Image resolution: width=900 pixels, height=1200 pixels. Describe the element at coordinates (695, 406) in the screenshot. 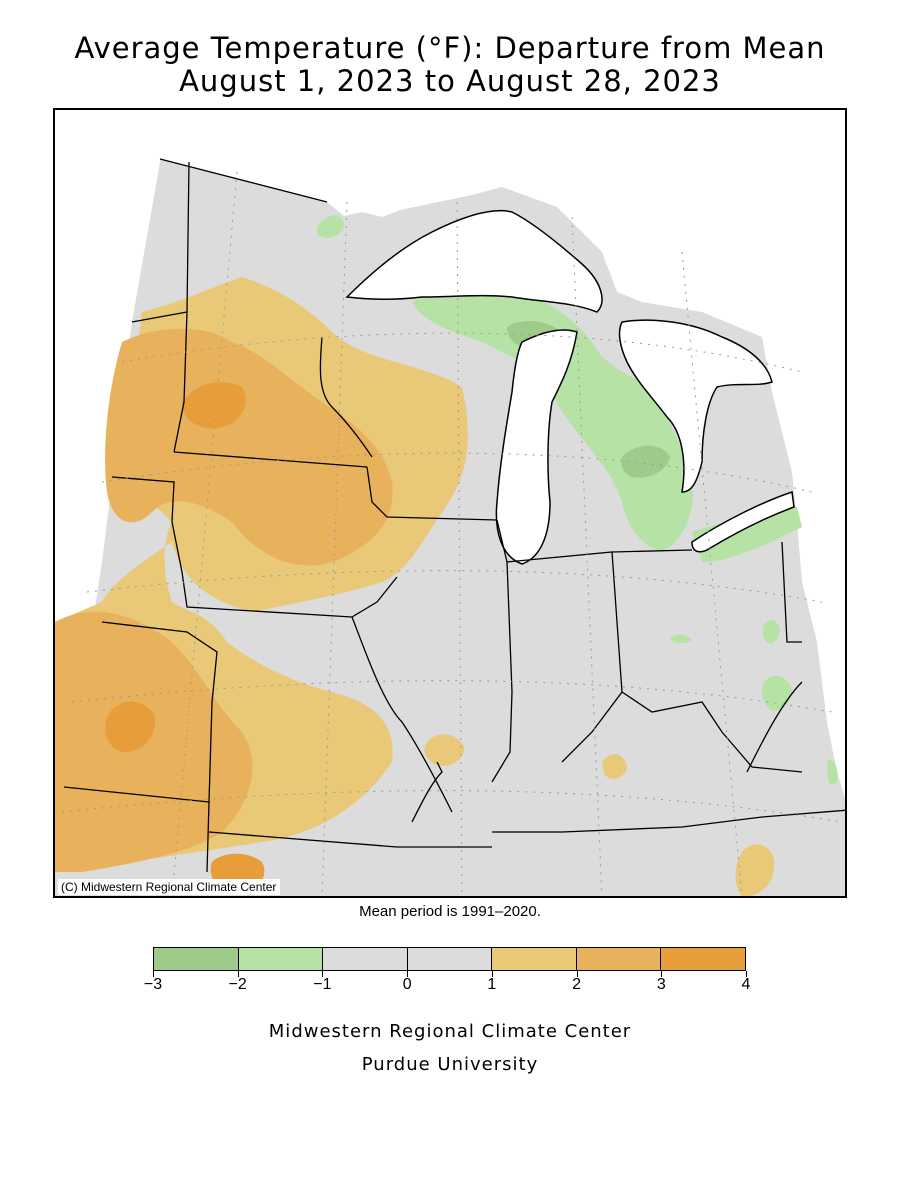

I see `lake-huron` at that location.